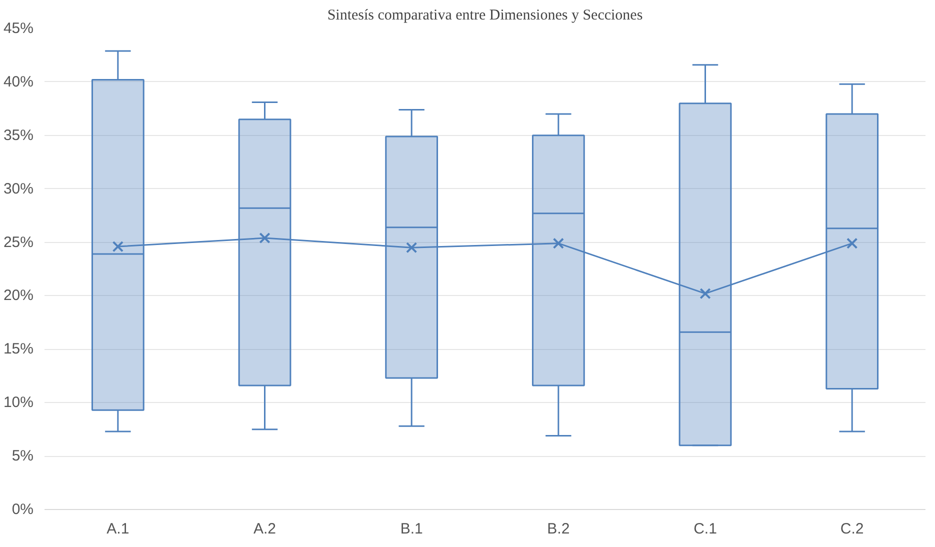 The image size is (935, 547). I want to click on y-tick-label: 10%, so click(18, 403).